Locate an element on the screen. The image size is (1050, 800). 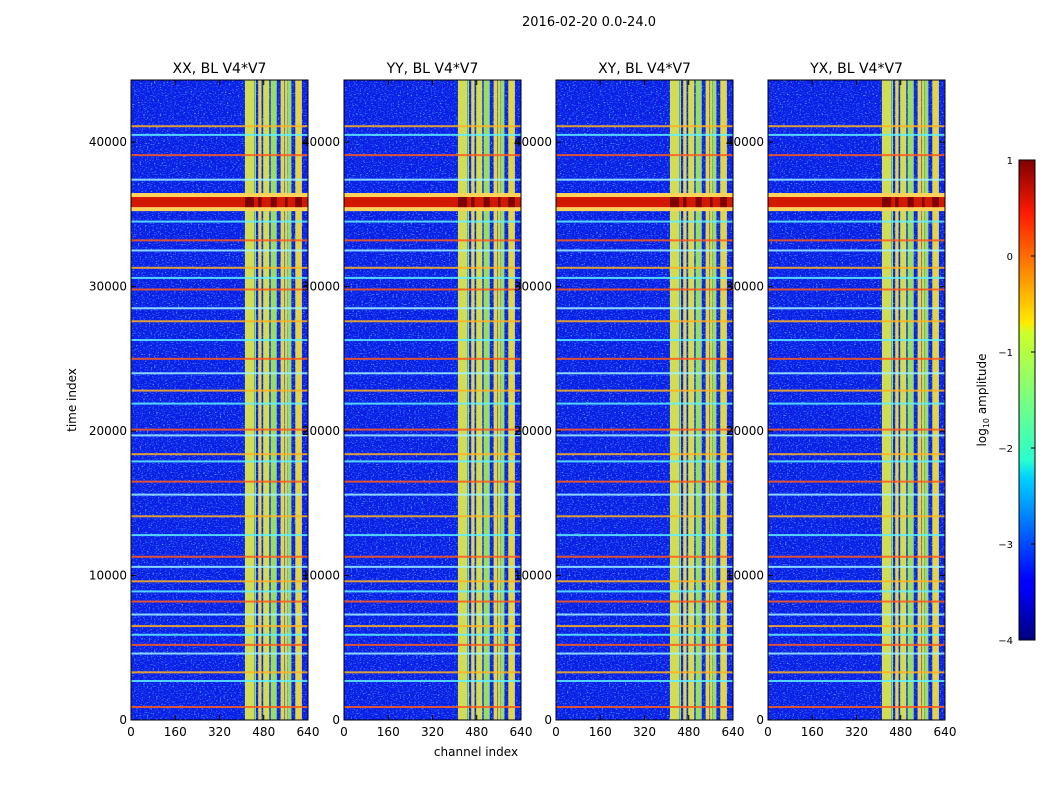
y-tick-label: 40000 is located at coordinates (321, 142).